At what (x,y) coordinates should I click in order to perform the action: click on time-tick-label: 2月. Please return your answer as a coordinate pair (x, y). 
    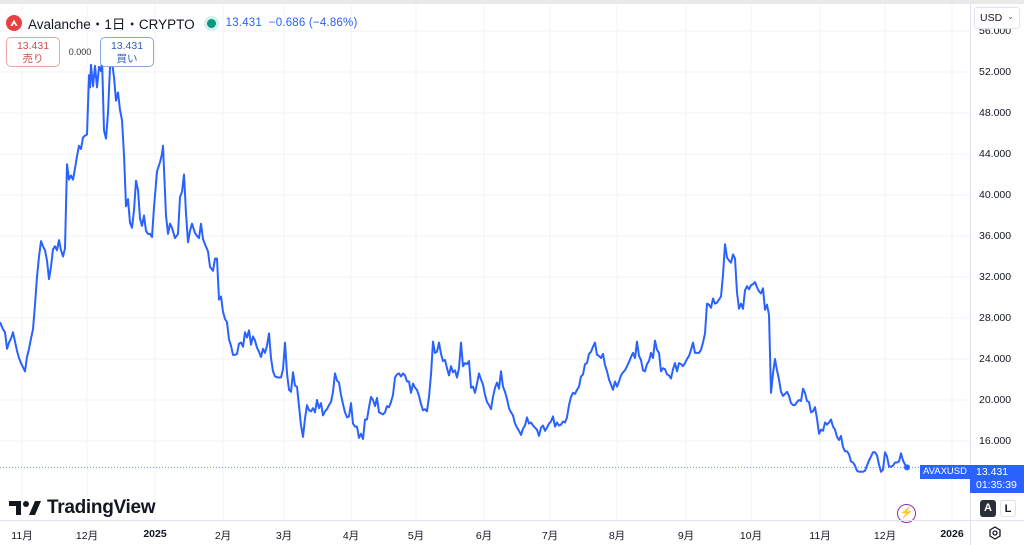
    Looking at the image, I should click on (223, 536).